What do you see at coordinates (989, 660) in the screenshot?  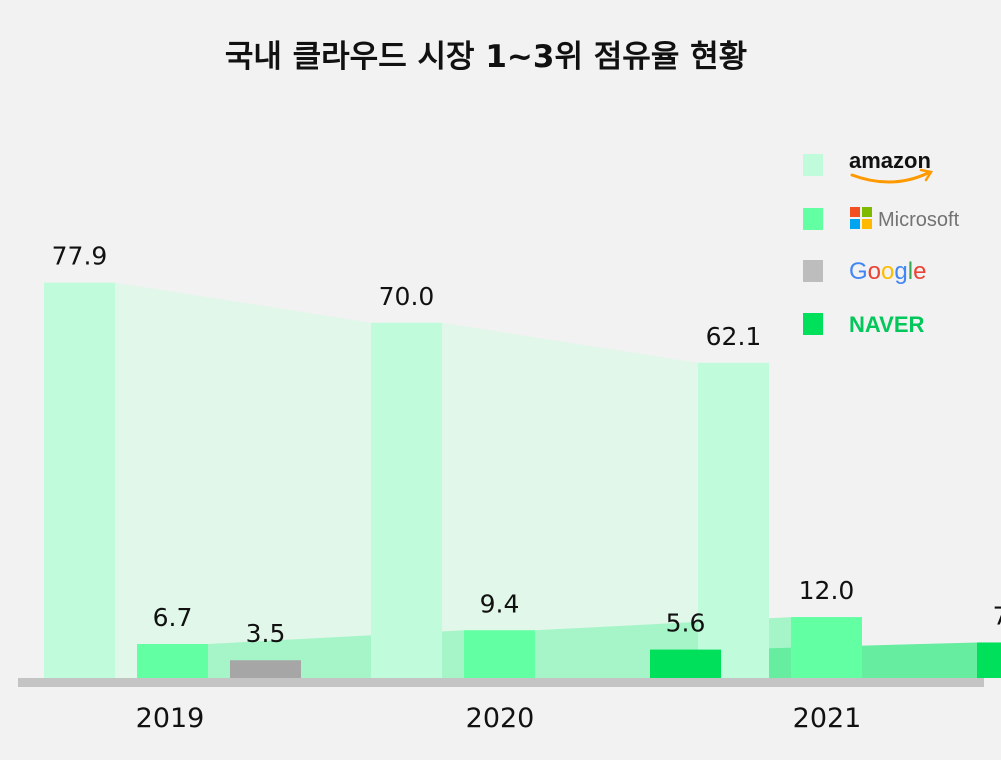 I see `bar-naver-2021` at bounding box center [989, 660].